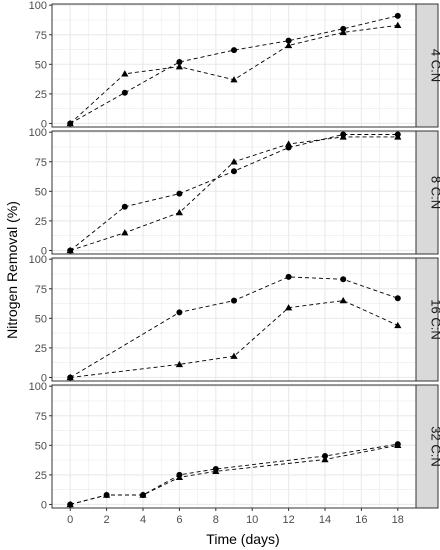 Image resolution: width=440 pixels, height=550 pixels. I want to click on y-axis-title: Nitrogen Removal (%), so click(12, 270).